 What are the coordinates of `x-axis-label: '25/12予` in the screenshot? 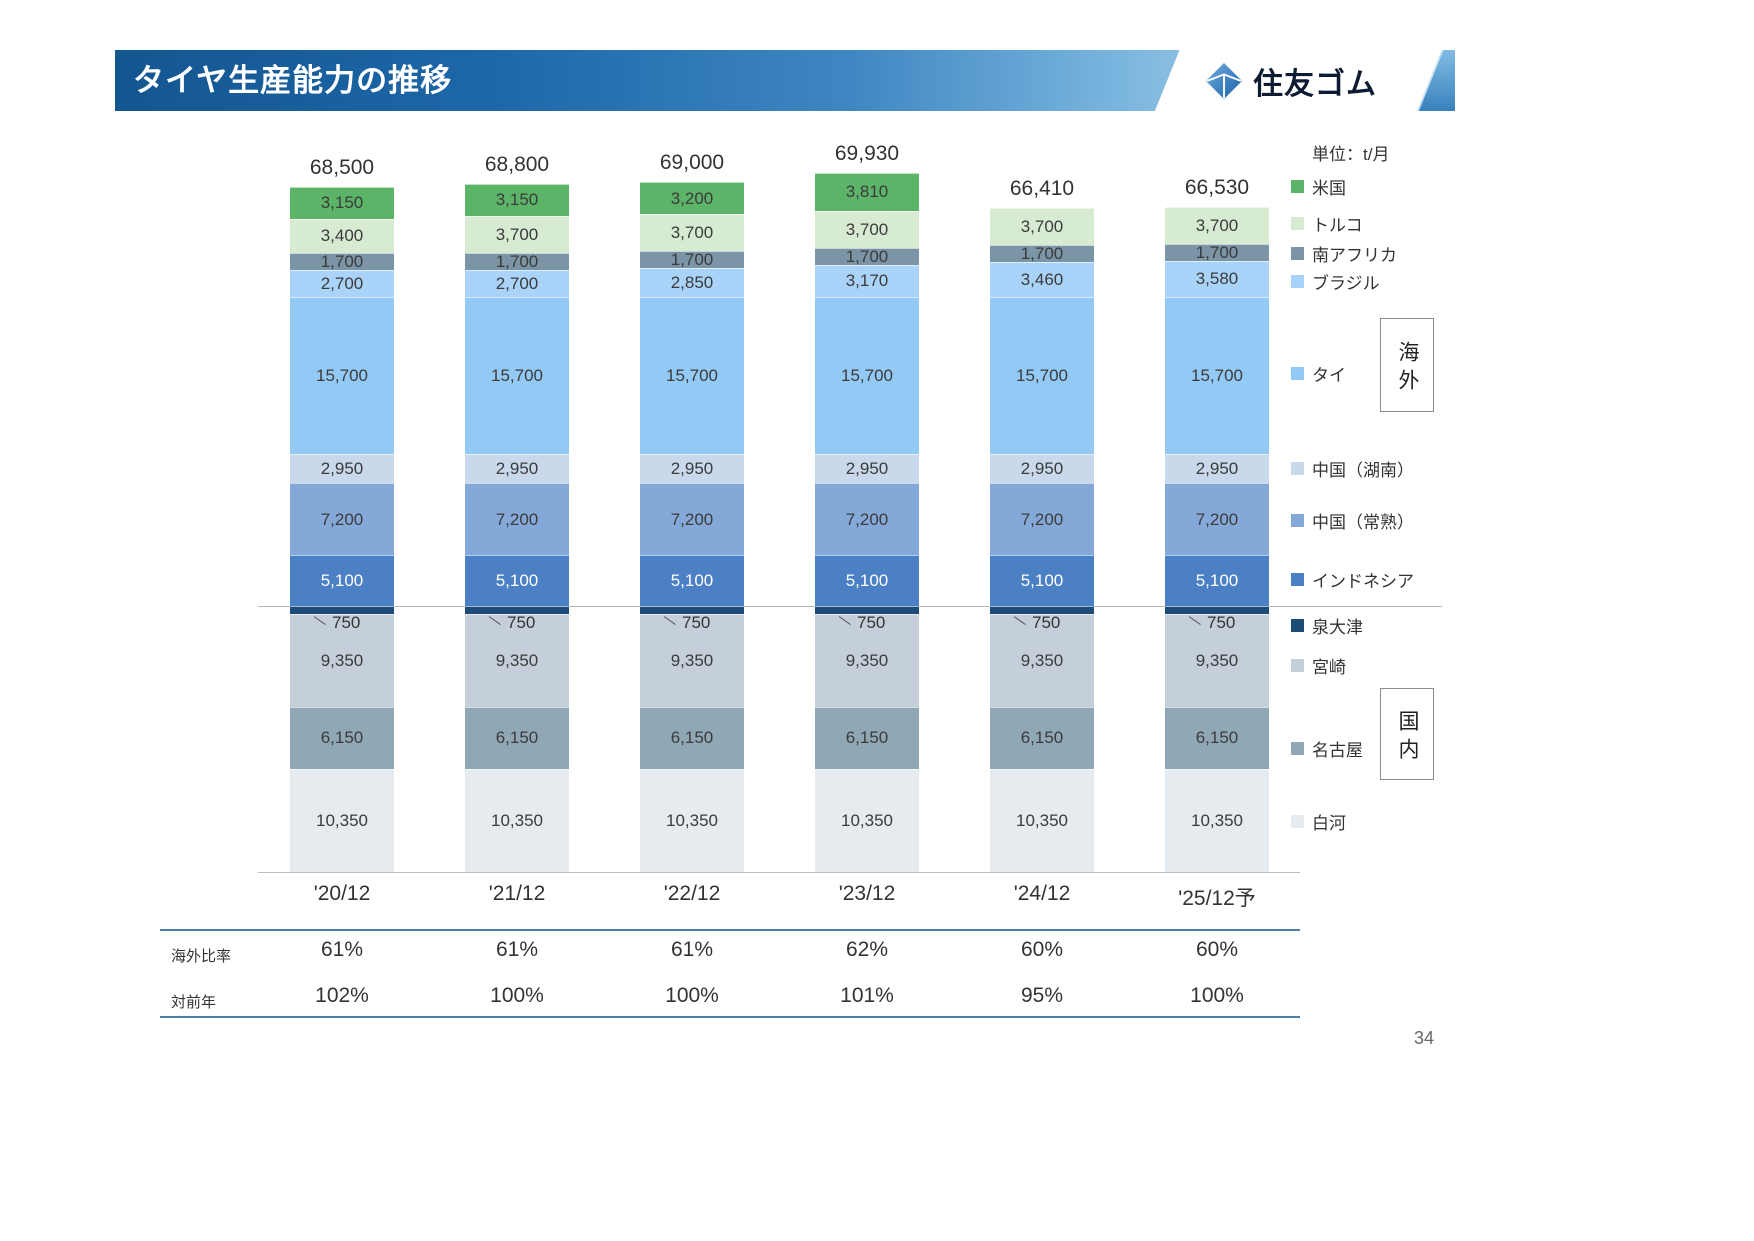 It's located at (1217, 898).